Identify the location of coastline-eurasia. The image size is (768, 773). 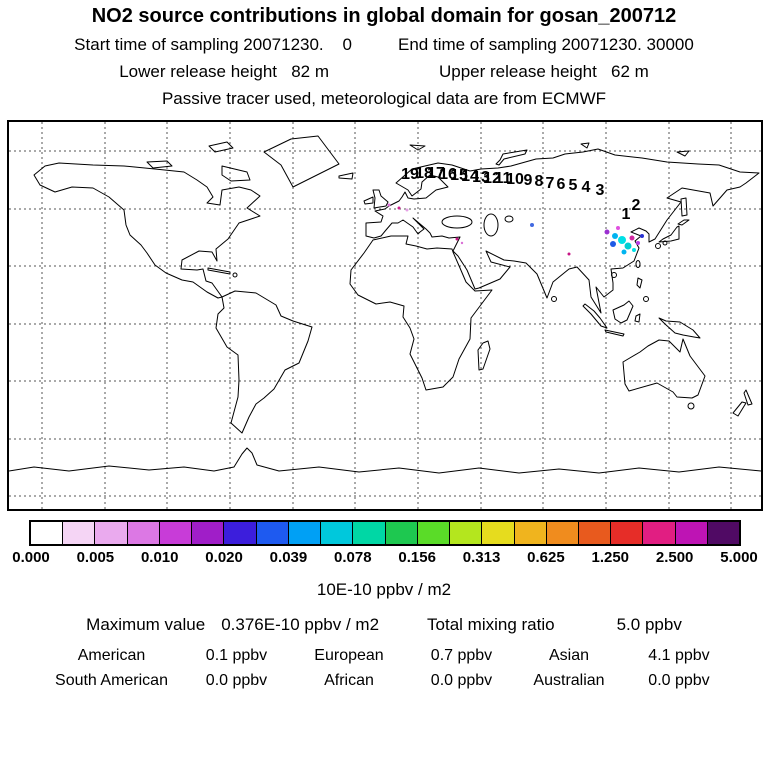
(562, 231).